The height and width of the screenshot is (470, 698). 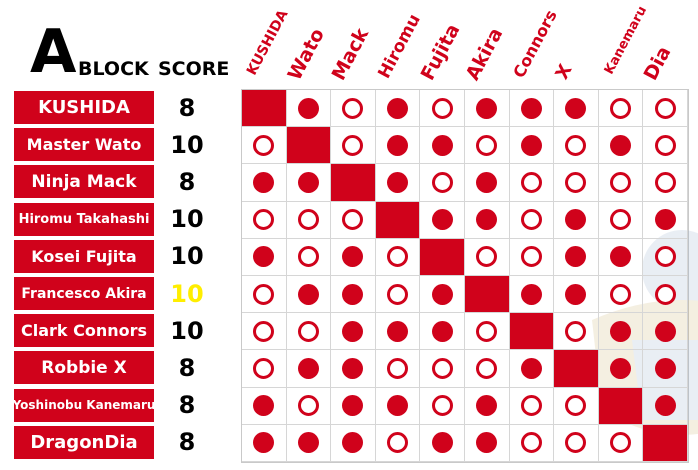 I want to click on column-label-x: X, so click(x=564, y=71).